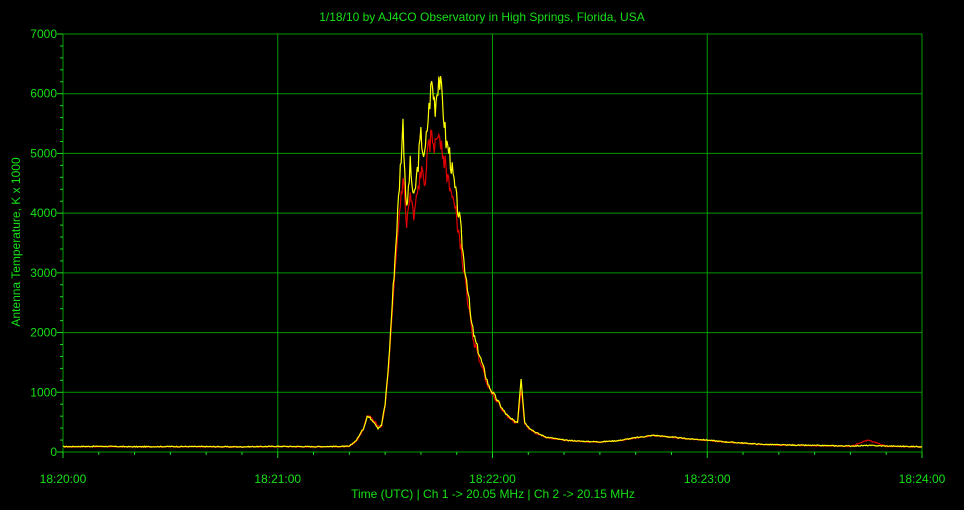  Describe the element at coordinates (43, 392) in the screenshot. I see `y-tick-label: 1000` at that location.